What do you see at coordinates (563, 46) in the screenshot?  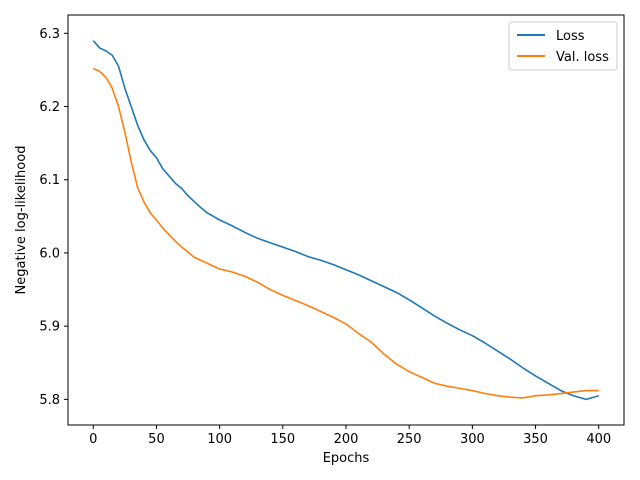 I see `legend: Loss Val. loss` at bounding box center [563, 46].